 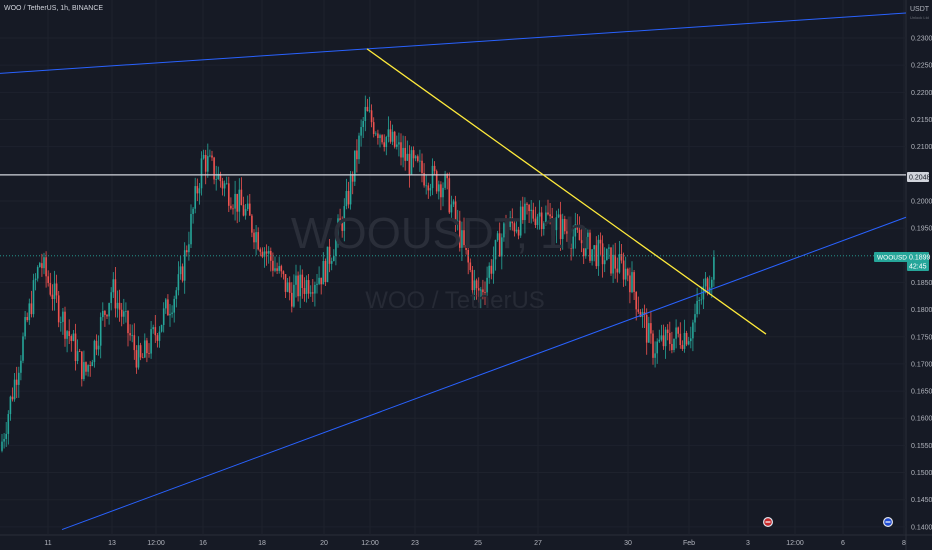 I want to click on upper-channel-line, so click(x=453, y=43).